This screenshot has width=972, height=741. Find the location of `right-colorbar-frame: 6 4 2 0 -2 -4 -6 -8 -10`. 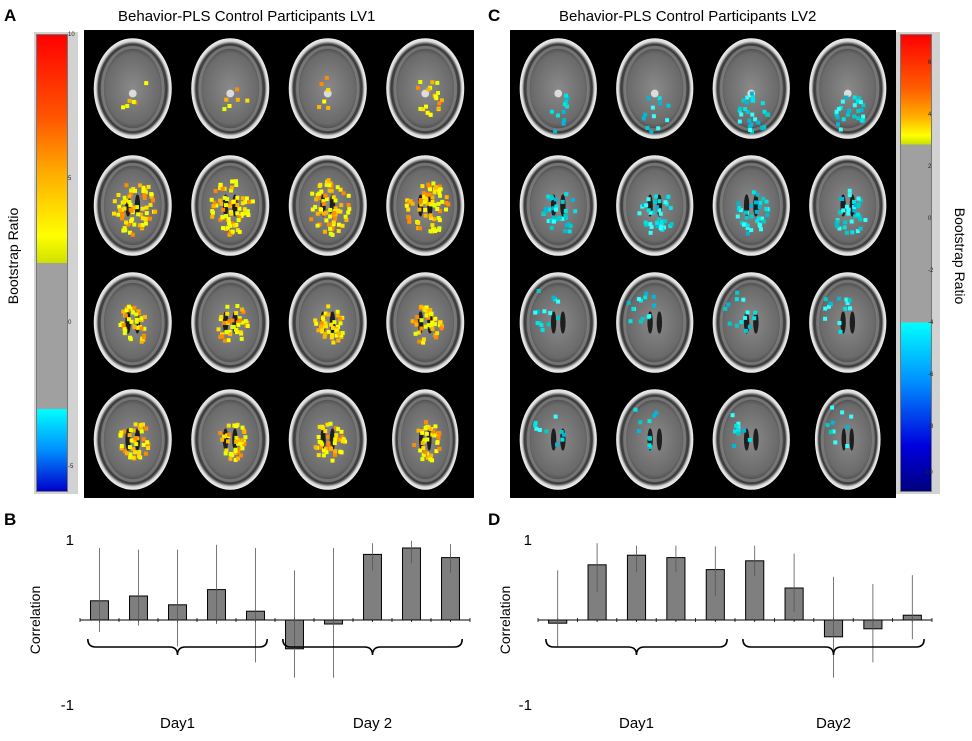

right-colorbar-frame: 6 4 2 0 -2 -4 -6 -8 -10 is located at coordinates (918, 263).